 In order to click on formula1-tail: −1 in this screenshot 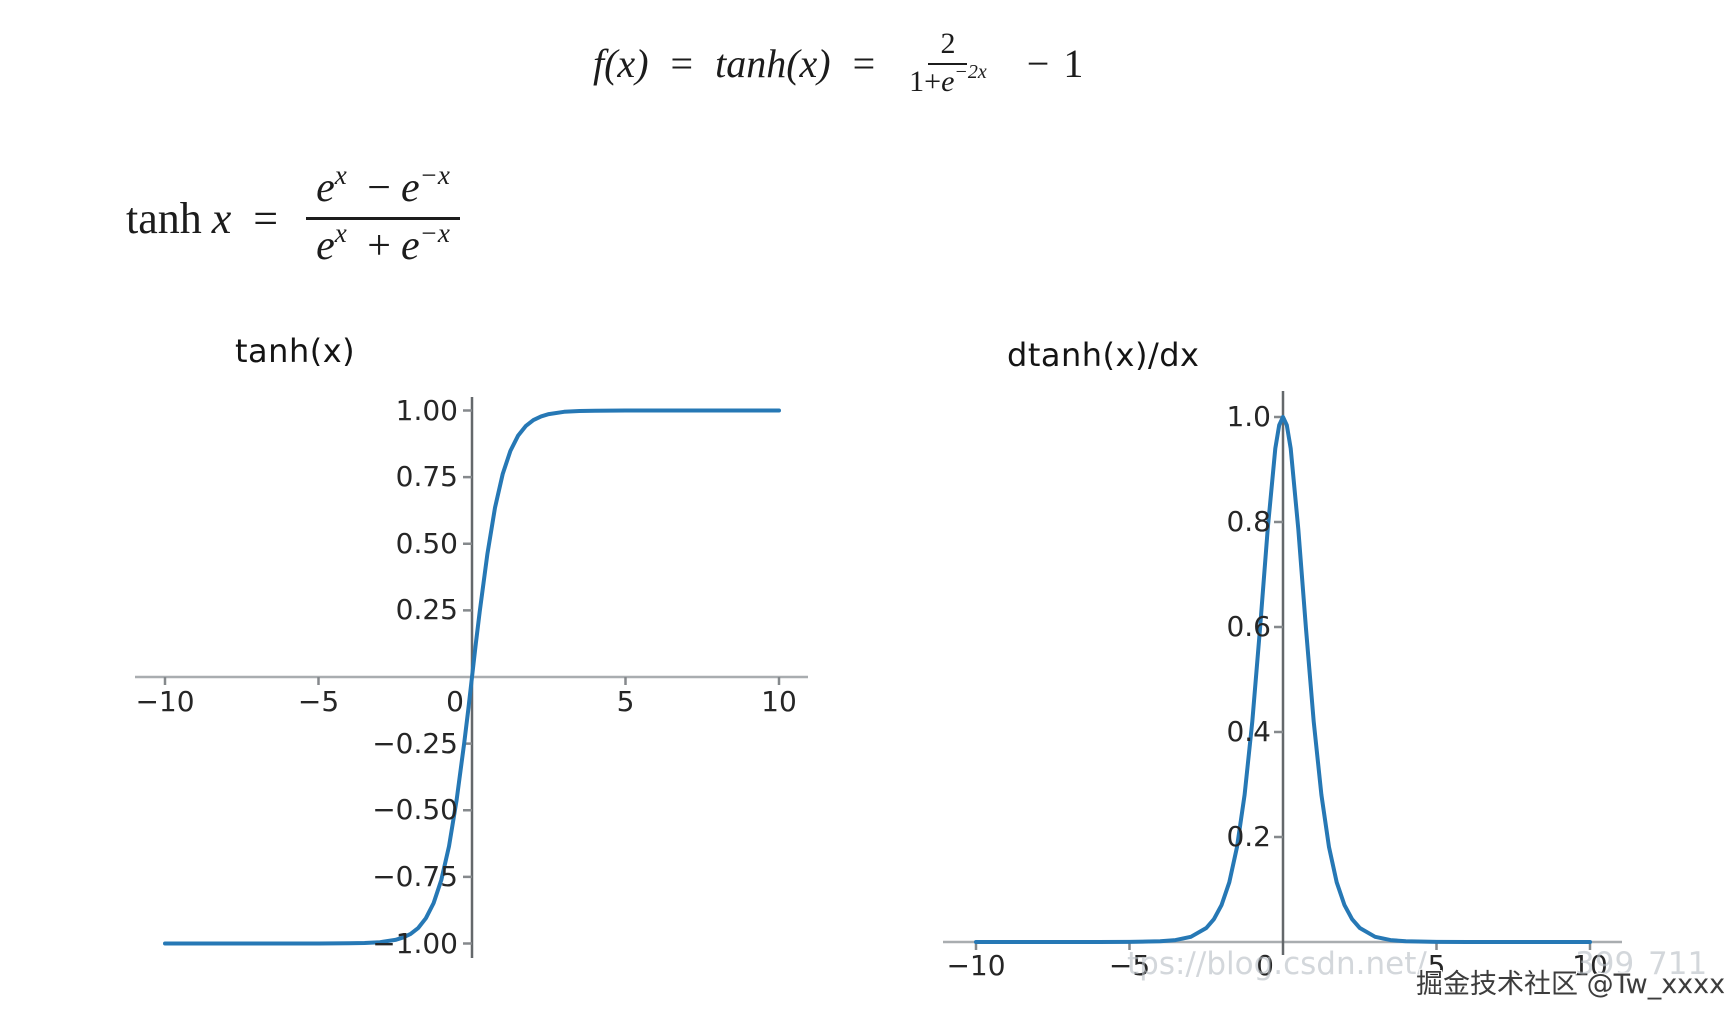, I will do `click(1055, 63)`.